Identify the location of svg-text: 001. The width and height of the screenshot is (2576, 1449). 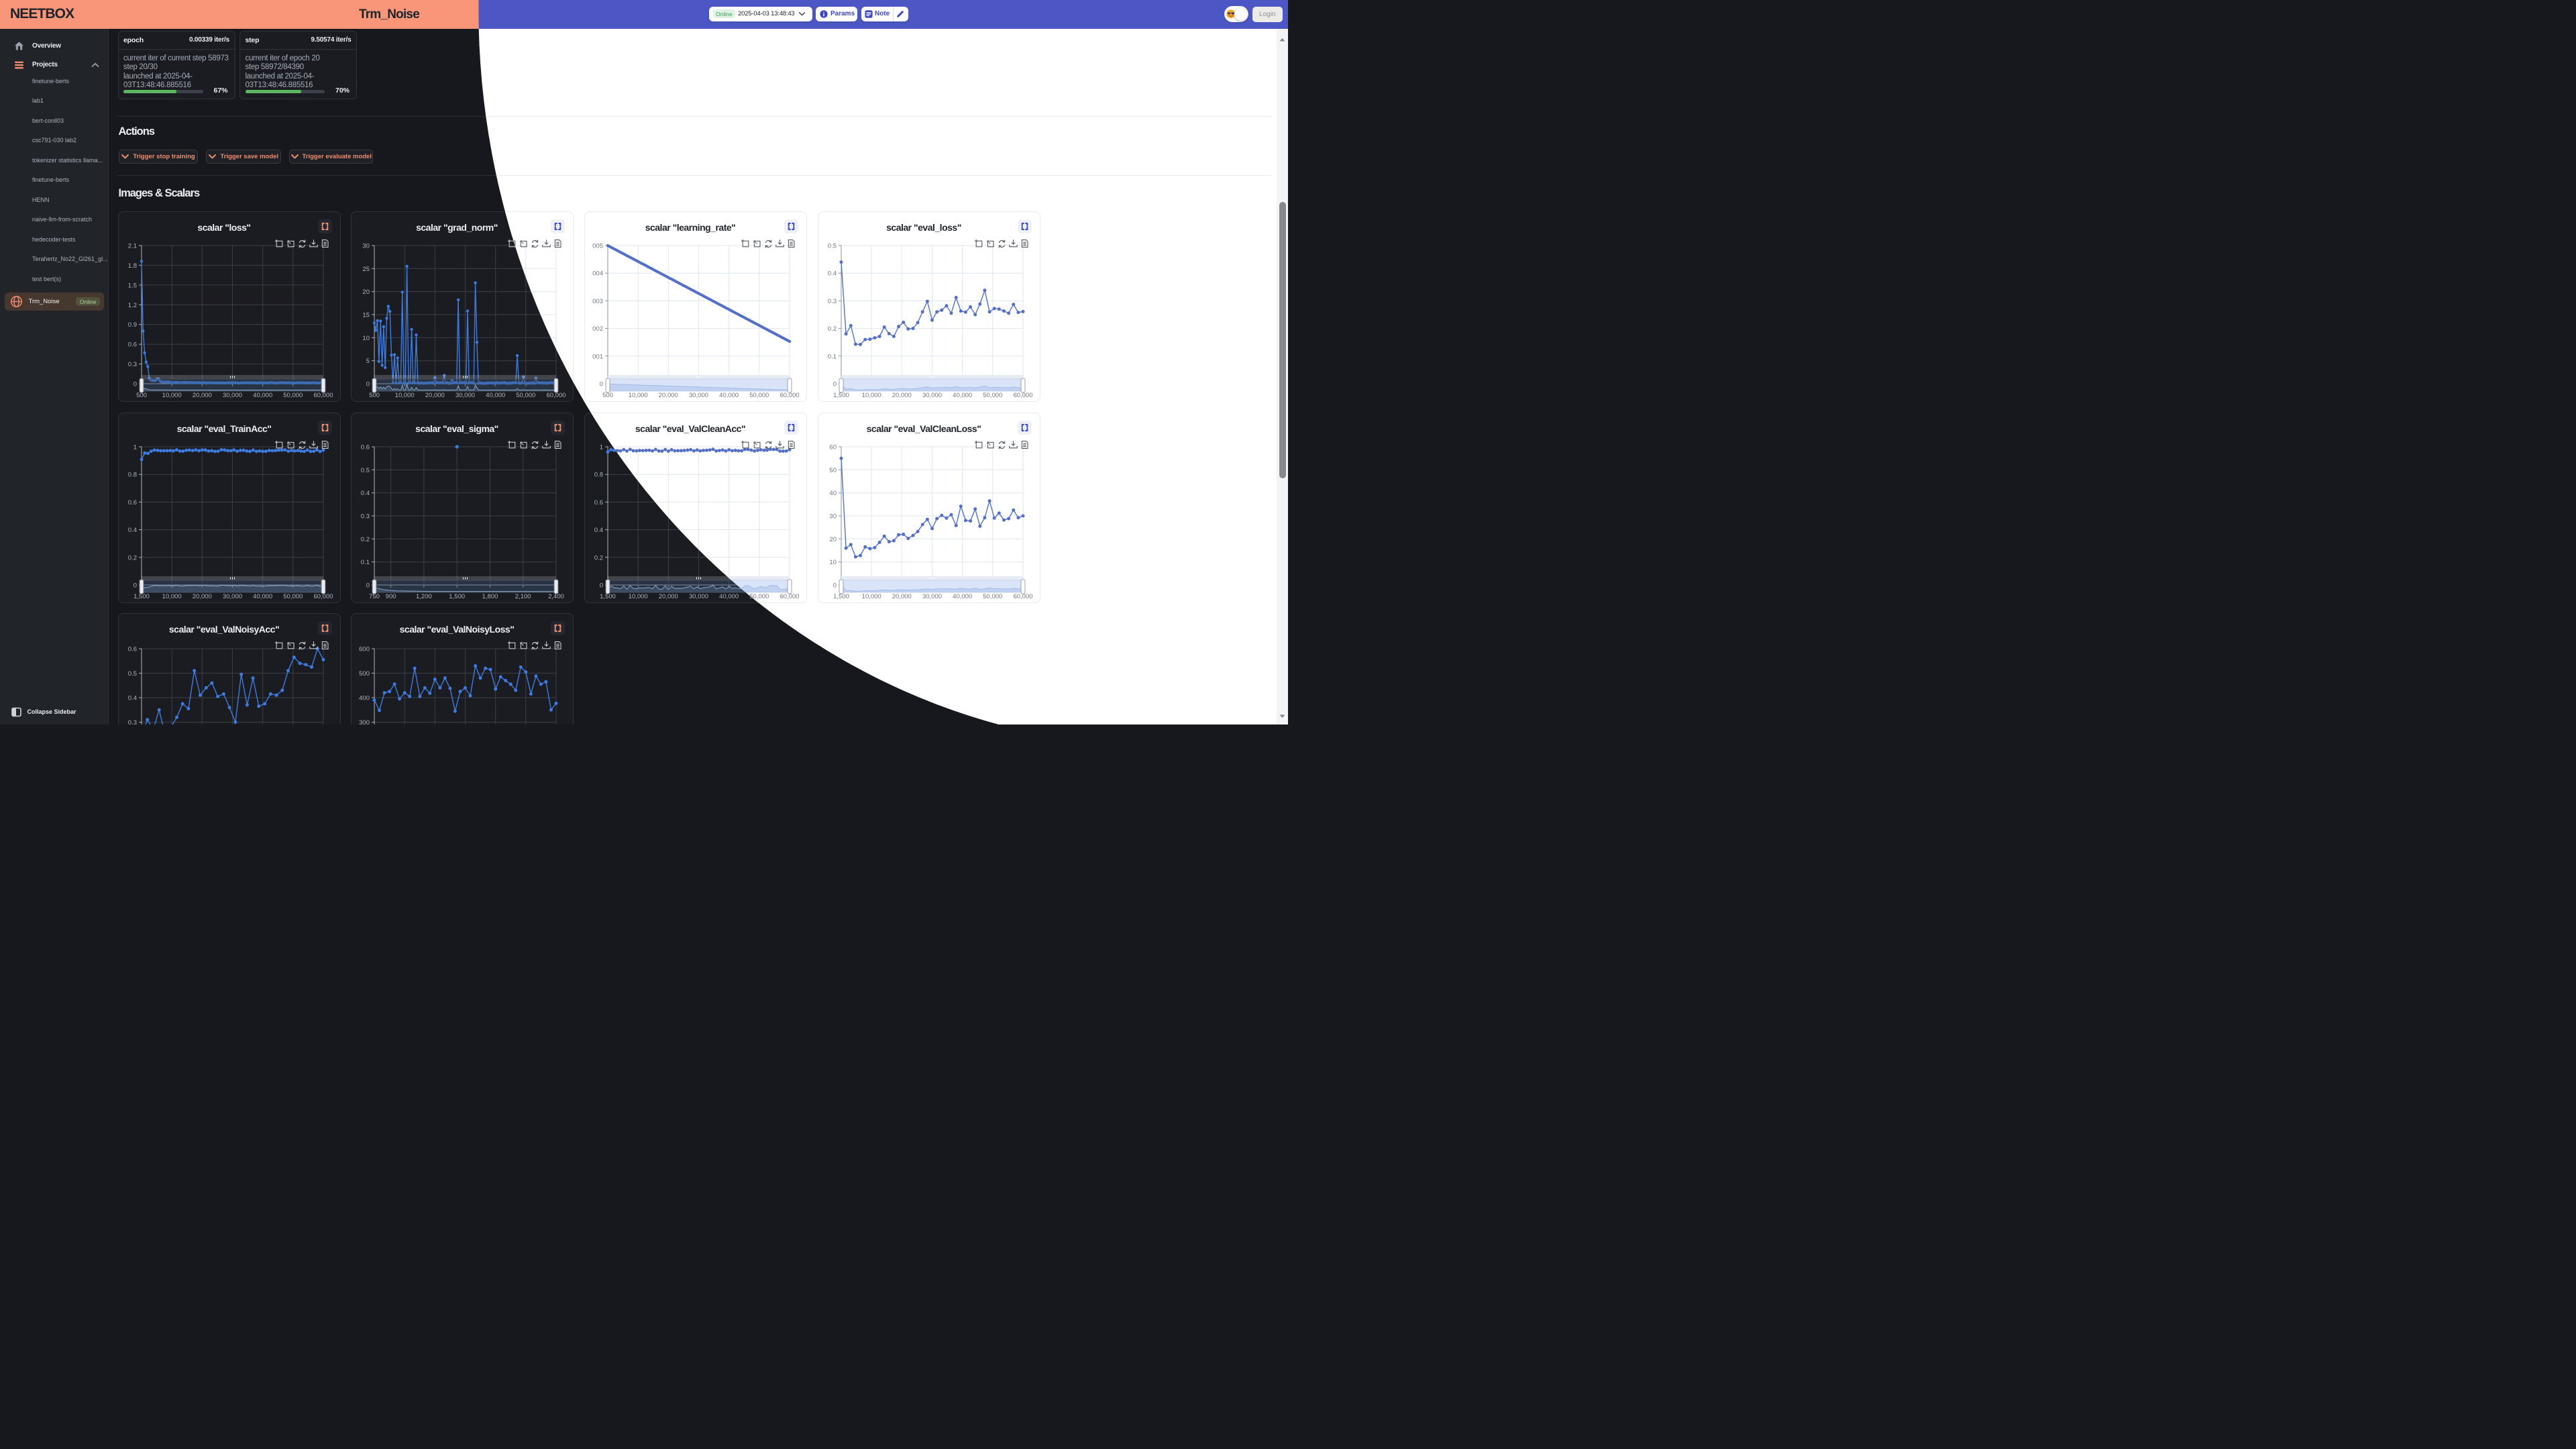
(597, 356).